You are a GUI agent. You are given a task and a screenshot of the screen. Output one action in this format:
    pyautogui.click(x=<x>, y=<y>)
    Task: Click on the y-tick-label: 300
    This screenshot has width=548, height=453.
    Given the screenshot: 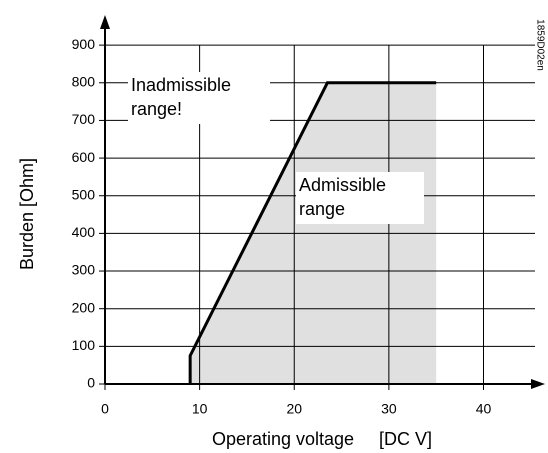 What is the action you would take?
    pyautogui.click(x=84, y=270)
    